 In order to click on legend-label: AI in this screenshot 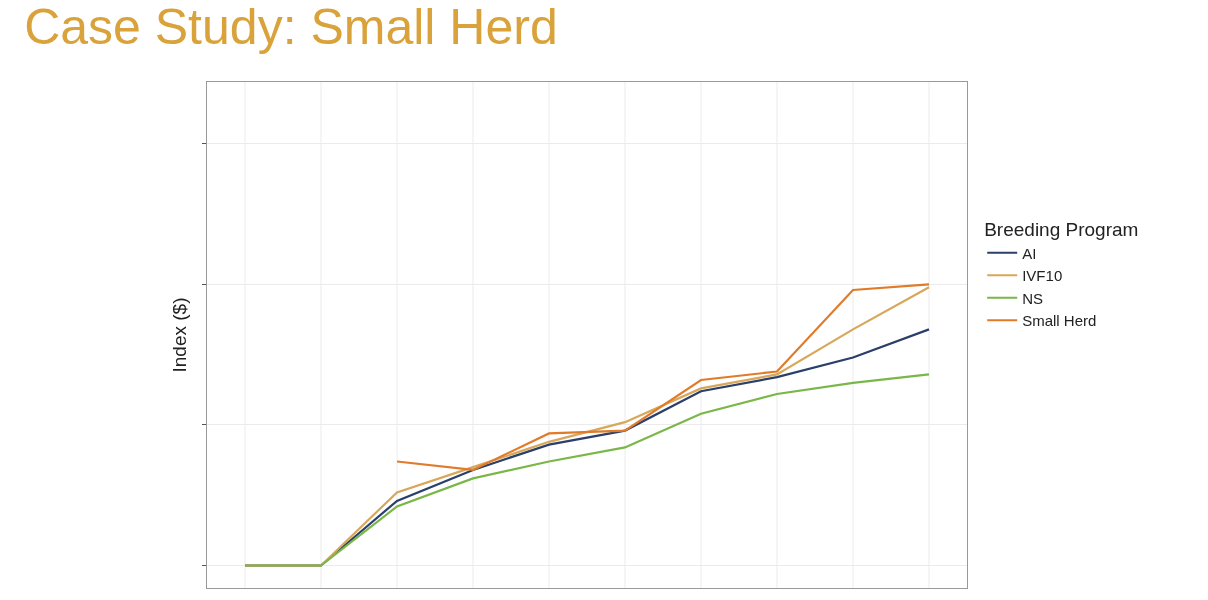, I will do `click(1029, 253)`.